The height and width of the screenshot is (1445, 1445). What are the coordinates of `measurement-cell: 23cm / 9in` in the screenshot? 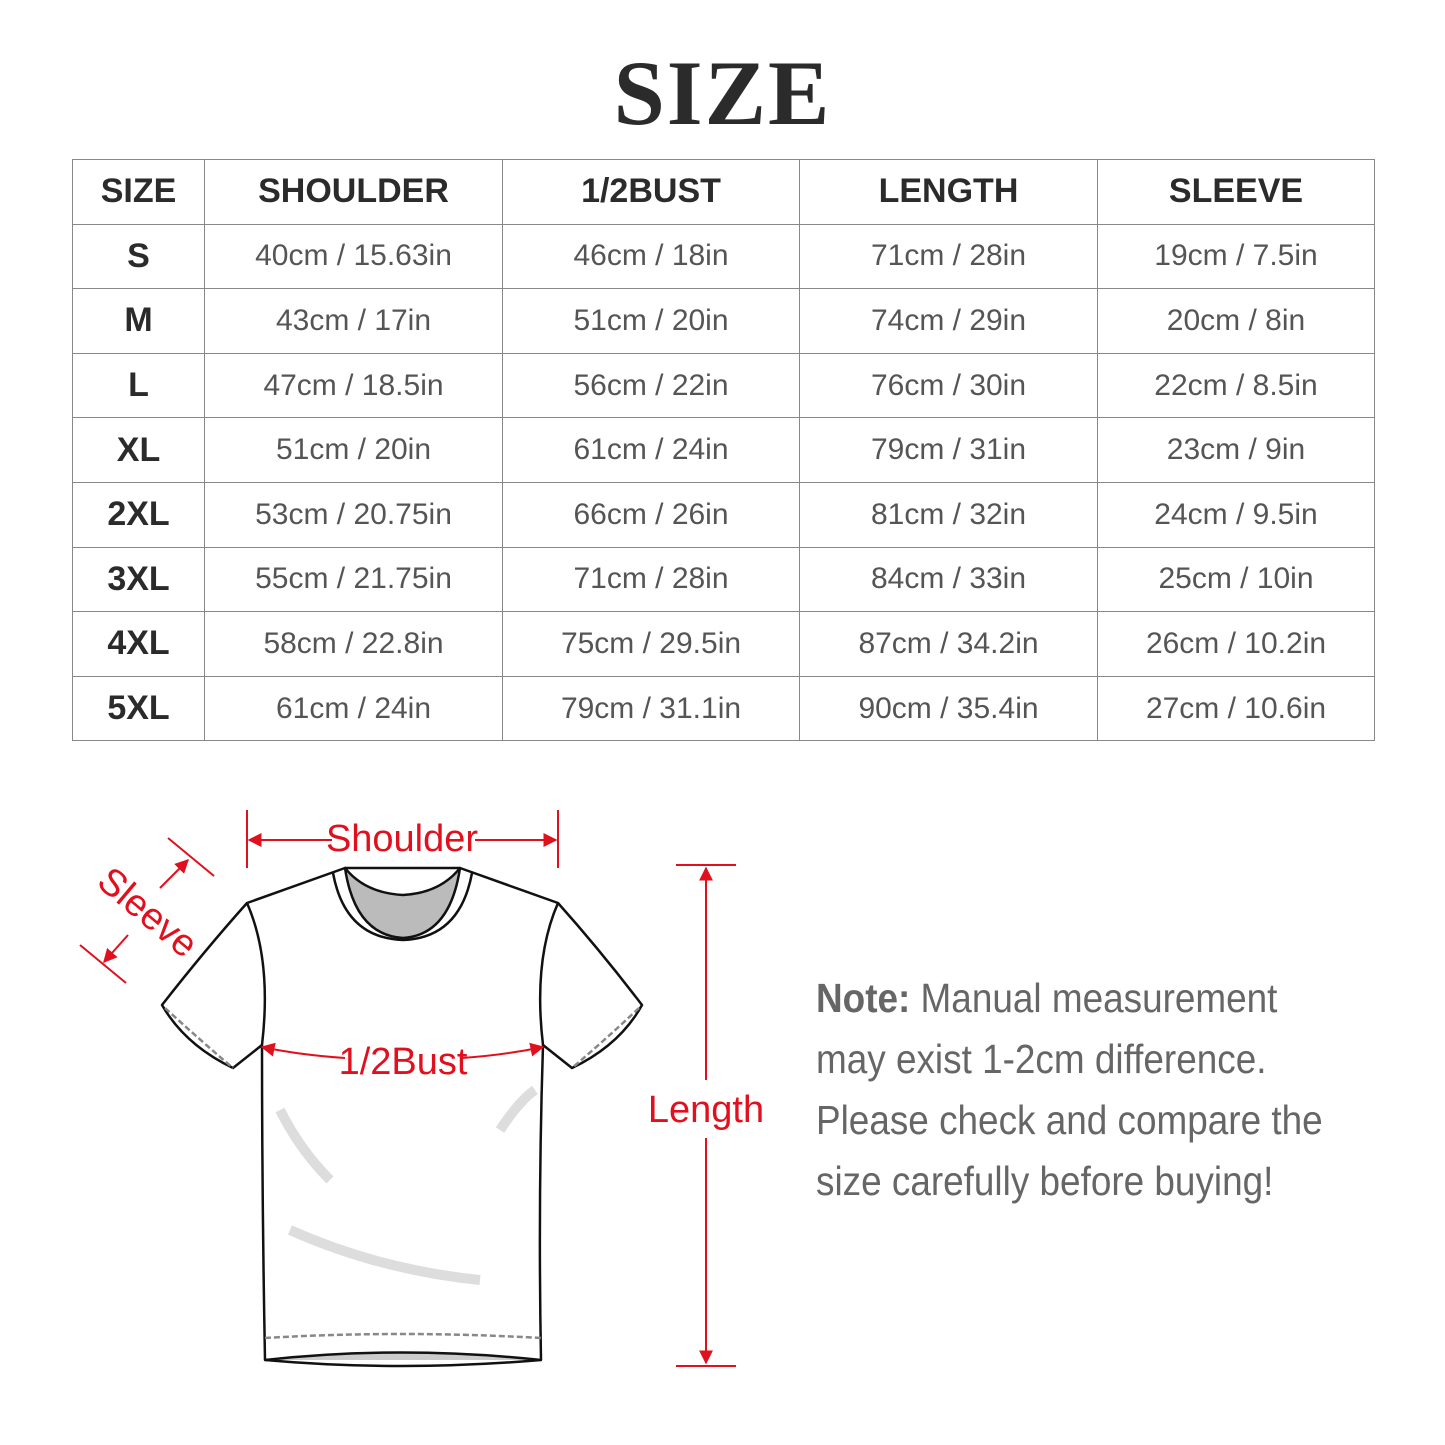 It's located at (1236, 450).